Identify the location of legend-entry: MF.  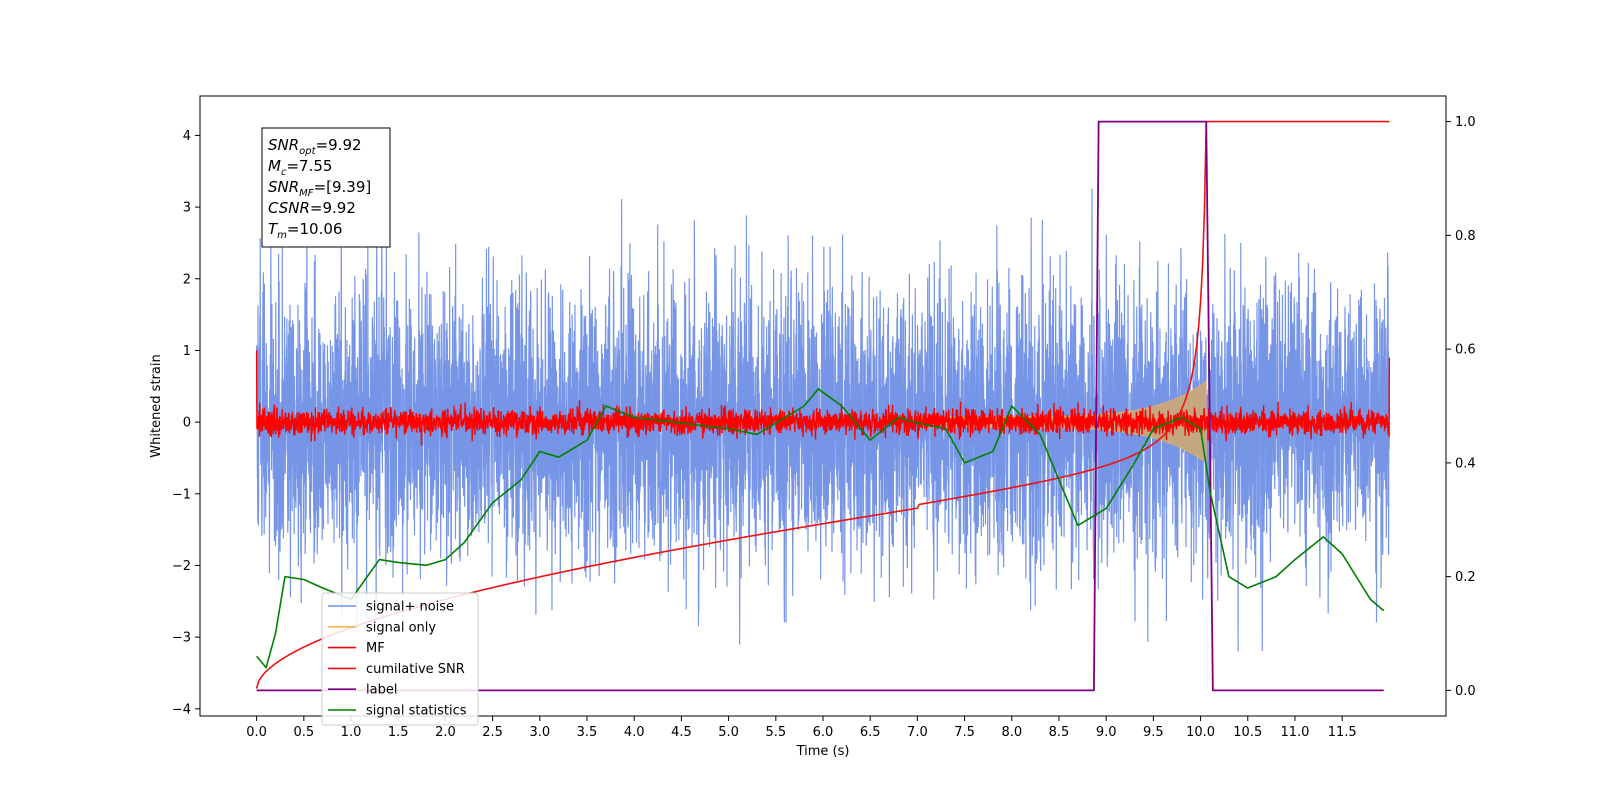
(375, 648).